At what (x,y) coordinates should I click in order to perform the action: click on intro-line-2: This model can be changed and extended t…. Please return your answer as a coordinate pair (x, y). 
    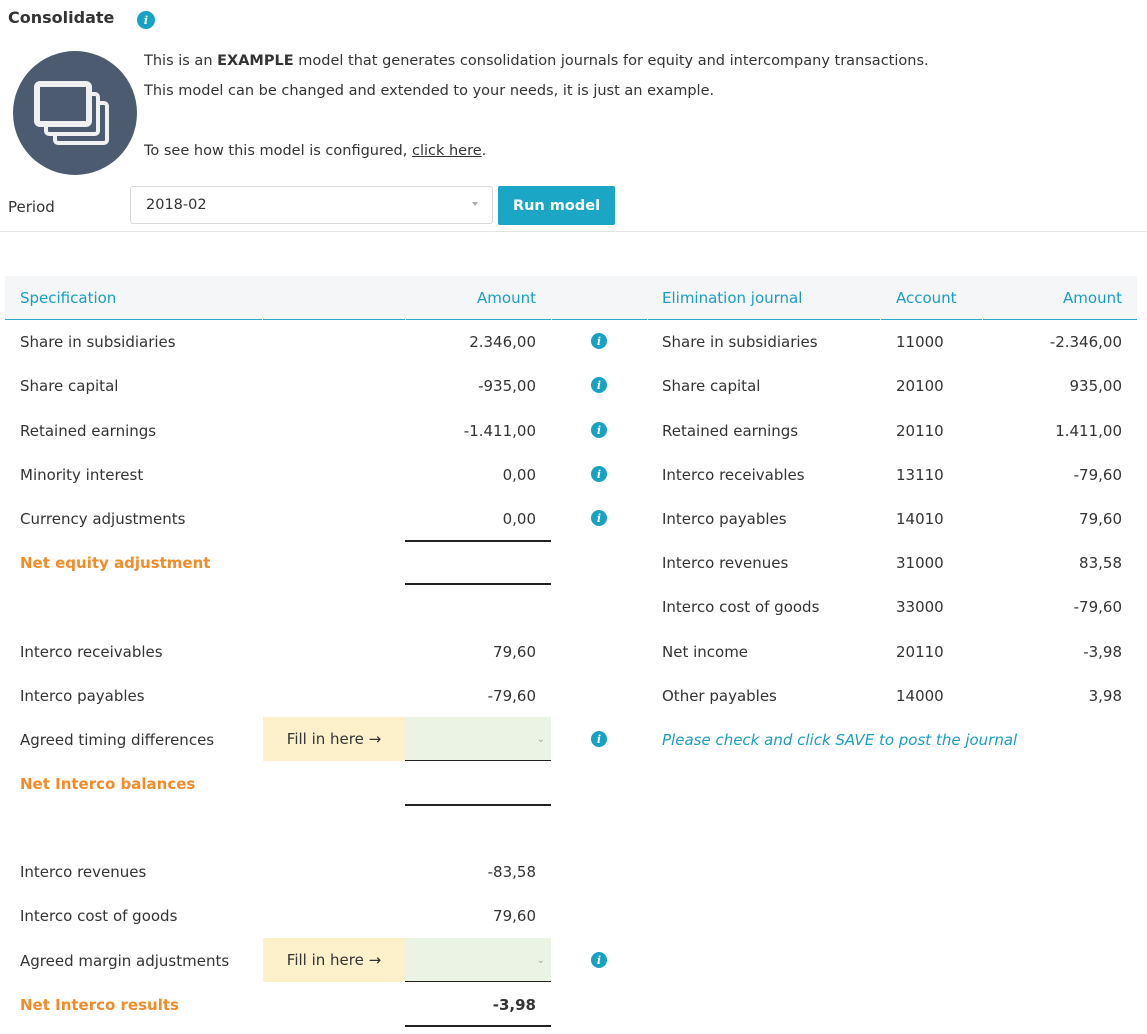
    Looking at the image, I should click on (429, 91).